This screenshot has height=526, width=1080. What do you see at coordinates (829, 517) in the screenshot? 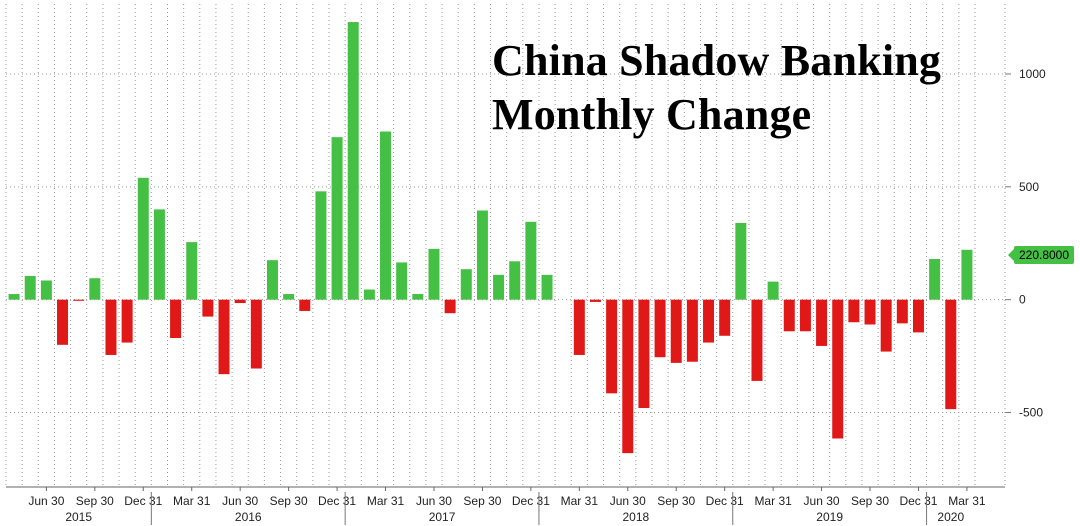
I see `year-label: 2019` at bounding box center [829, 517].